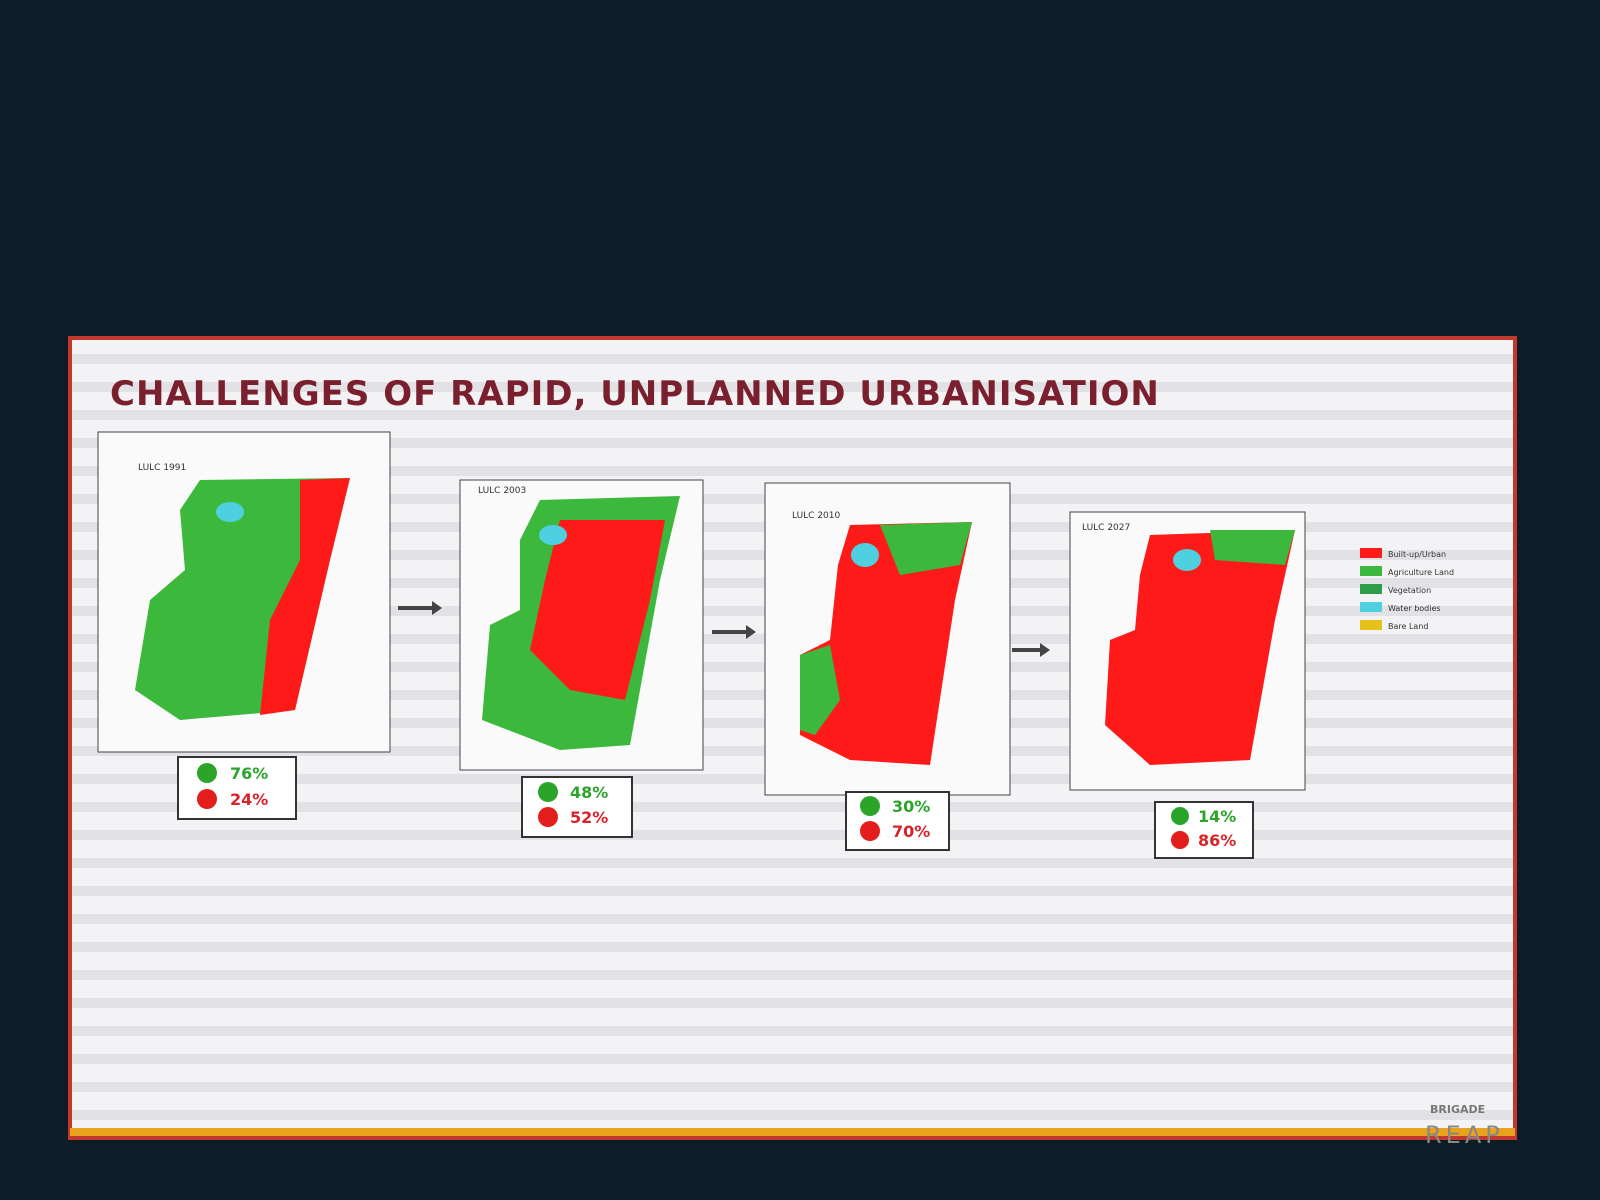  Describe the element at coordinates (1421, 572) in the screenshot. I see `legend-label: Agriculture Land` at that location.